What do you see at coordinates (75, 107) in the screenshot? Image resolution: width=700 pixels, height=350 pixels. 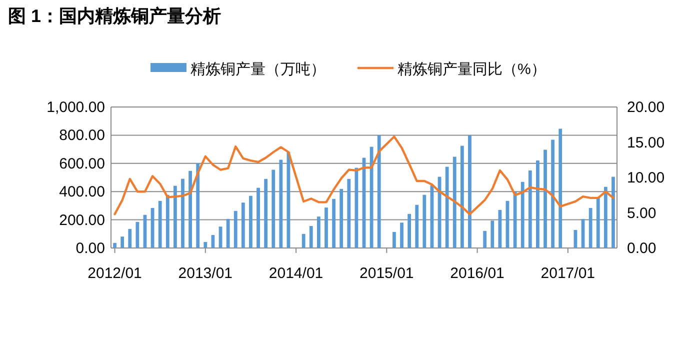 I see `y-tick-label: 1,000.00` at bounding box center [75, 107].